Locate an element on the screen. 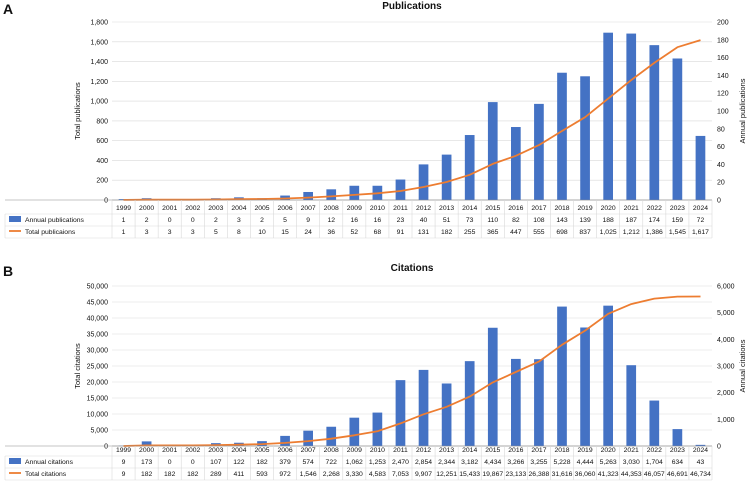 Image resolution: width=753 pixels, height=488 pixels. panel-b-total-value: 12,251 is located at coordinates (446, 474).